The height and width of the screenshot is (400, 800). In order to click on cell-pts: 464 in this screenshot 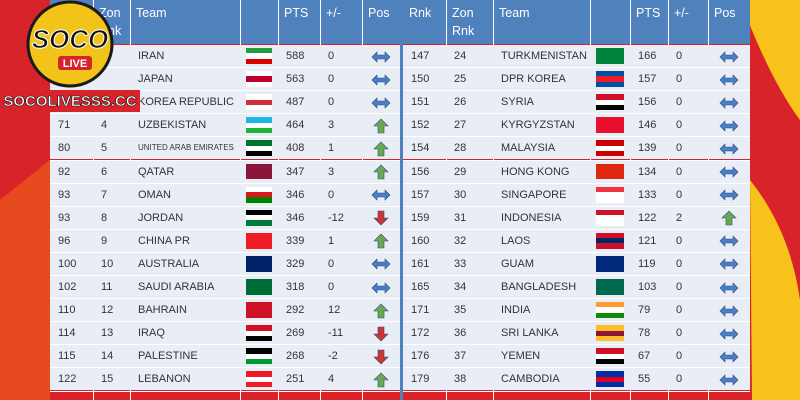, I will do `click(295, 125)`.